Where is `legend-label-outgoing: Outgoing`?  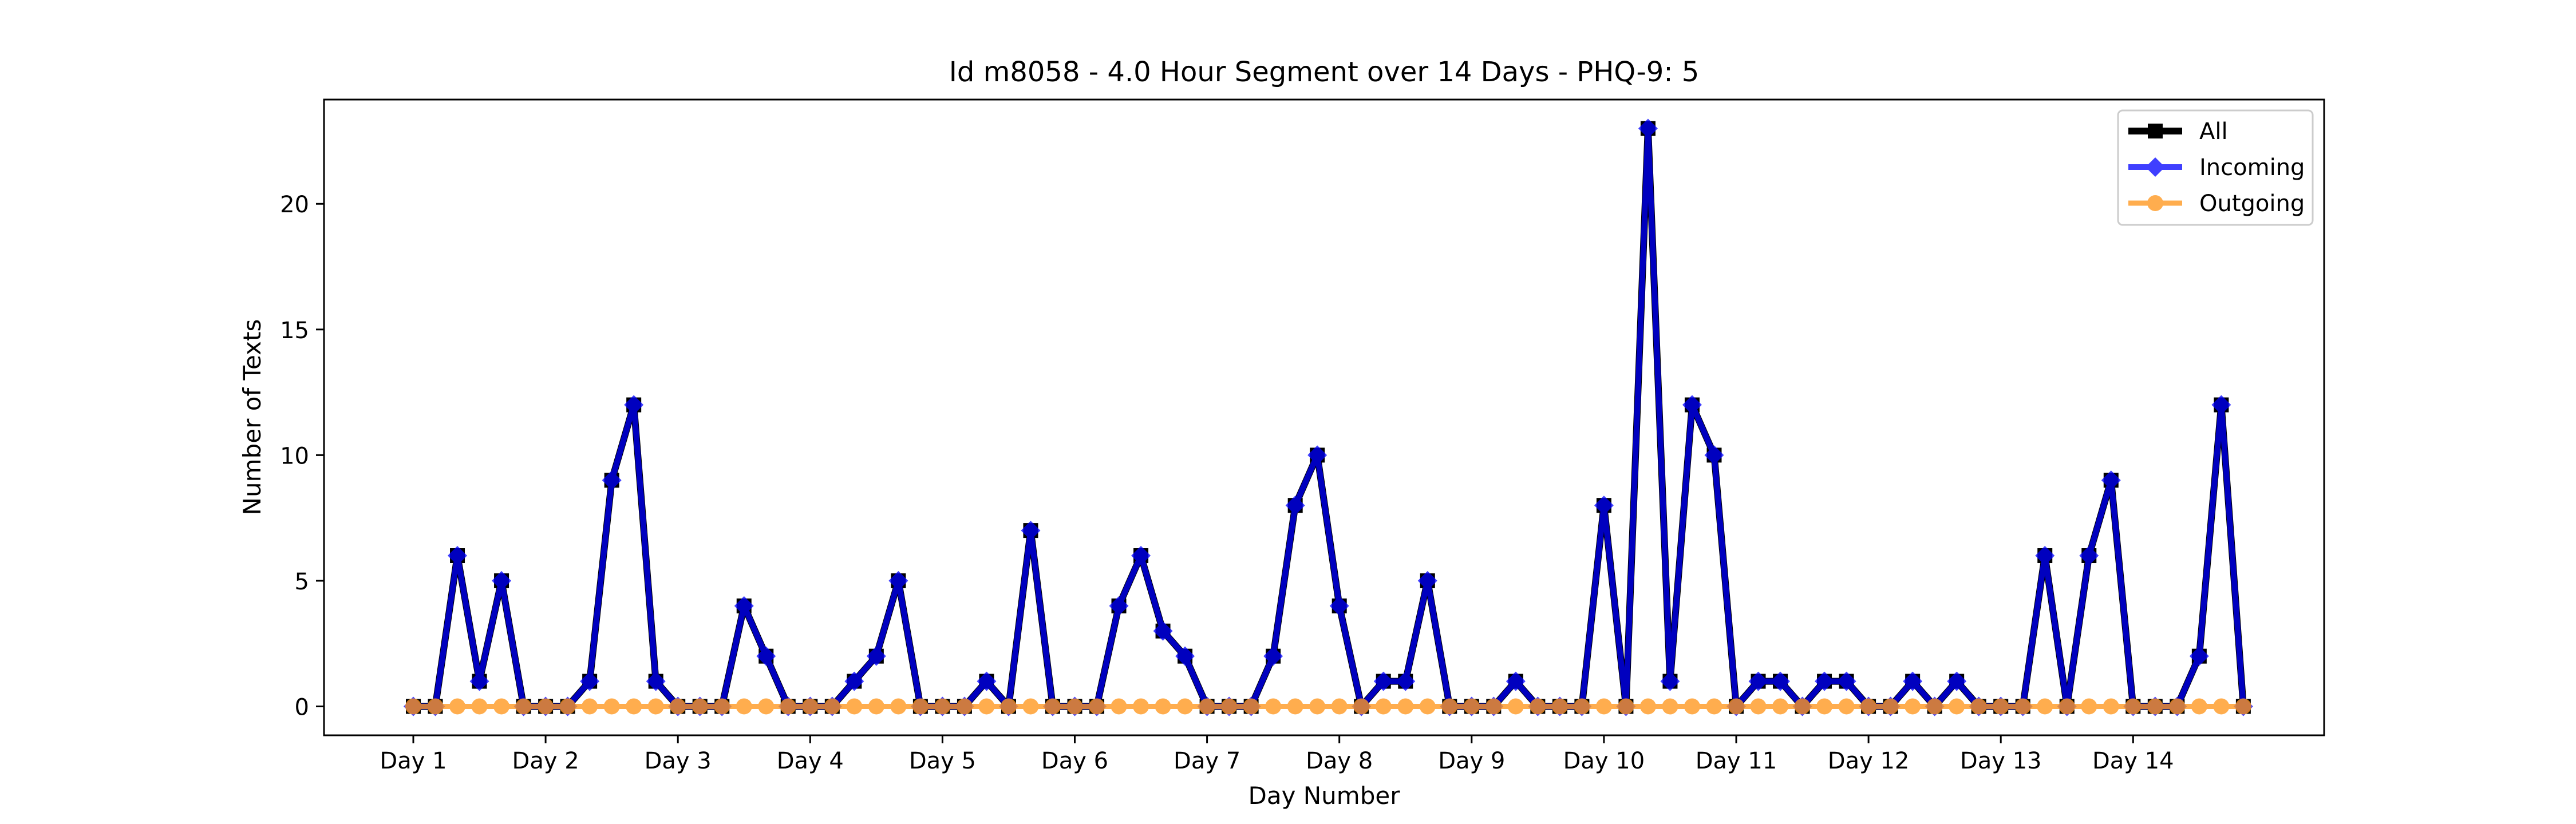 legend-label-outgoing: Outgoing is located at coordinates (2252, 204).